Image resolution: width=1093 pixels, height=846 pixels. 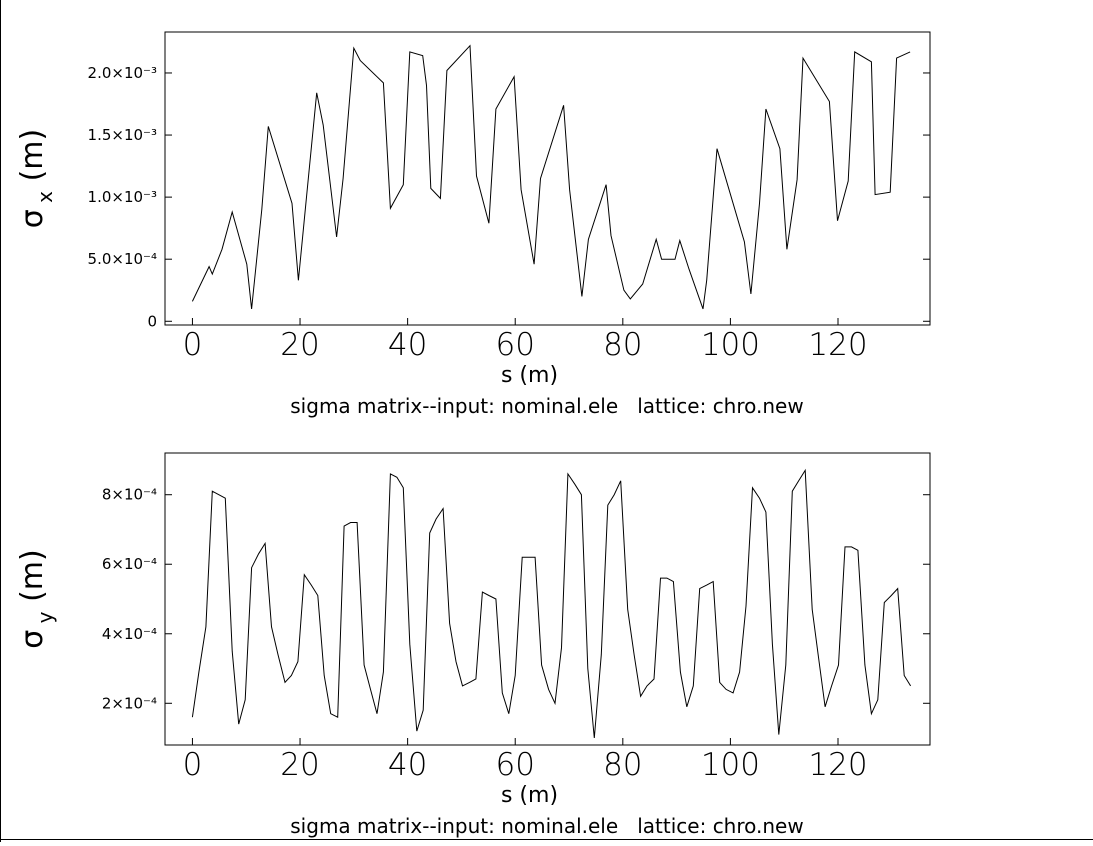 What do you see at coordinates (299, 345) in the screenshot?
I see `sigma-x-x-tick-label: 20` at bounding box center [299, 345].